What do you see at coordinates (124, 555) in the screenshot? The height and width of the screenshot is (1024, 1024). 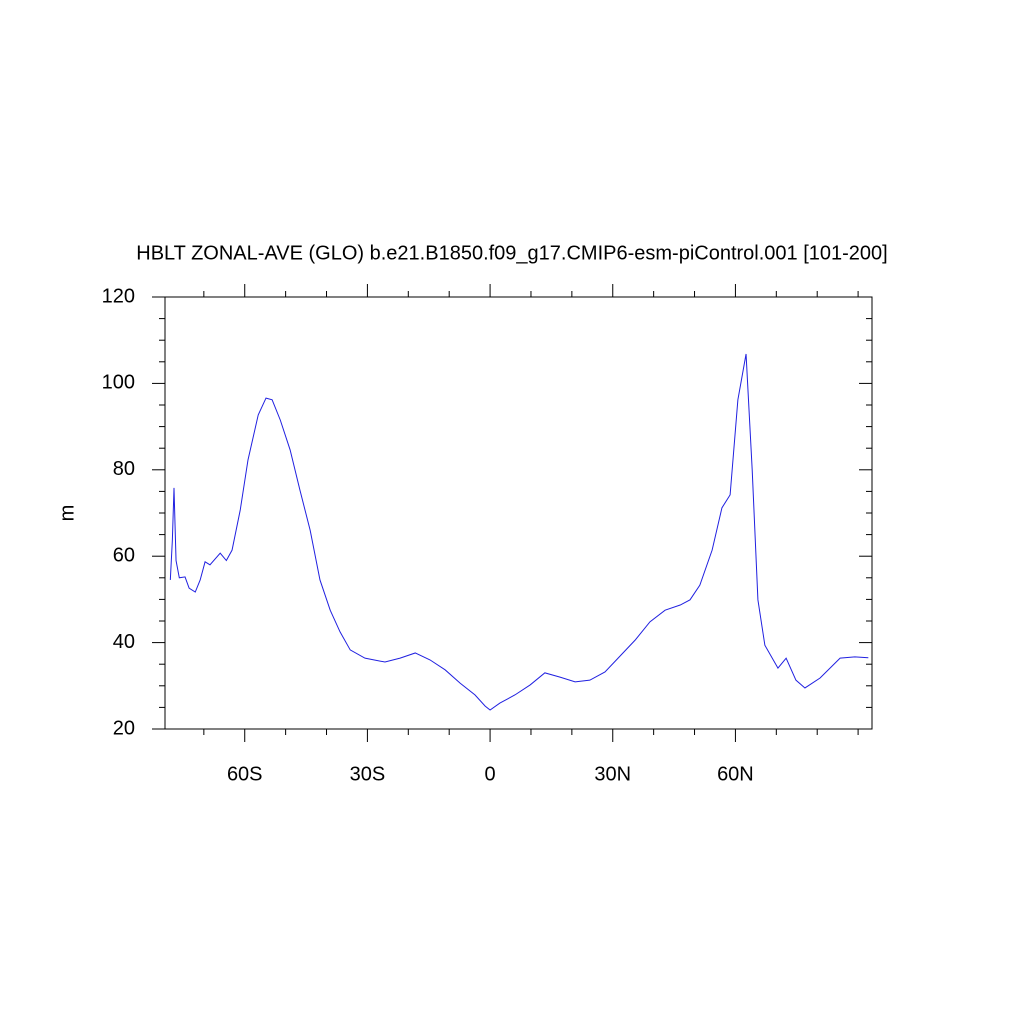 I see `y-tick-label: 60` at bounding box center [124, 555].